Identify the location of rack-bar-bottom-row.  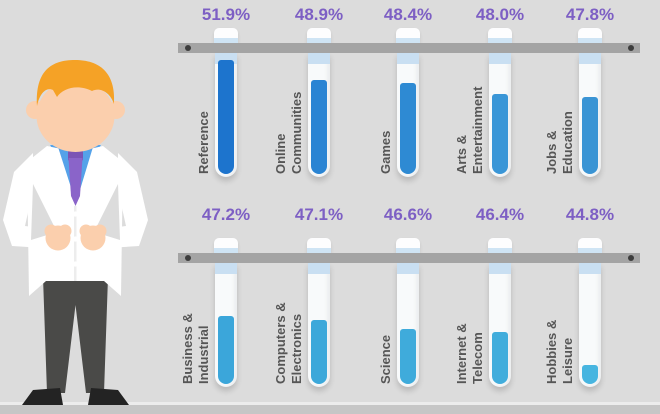
(409, 258).